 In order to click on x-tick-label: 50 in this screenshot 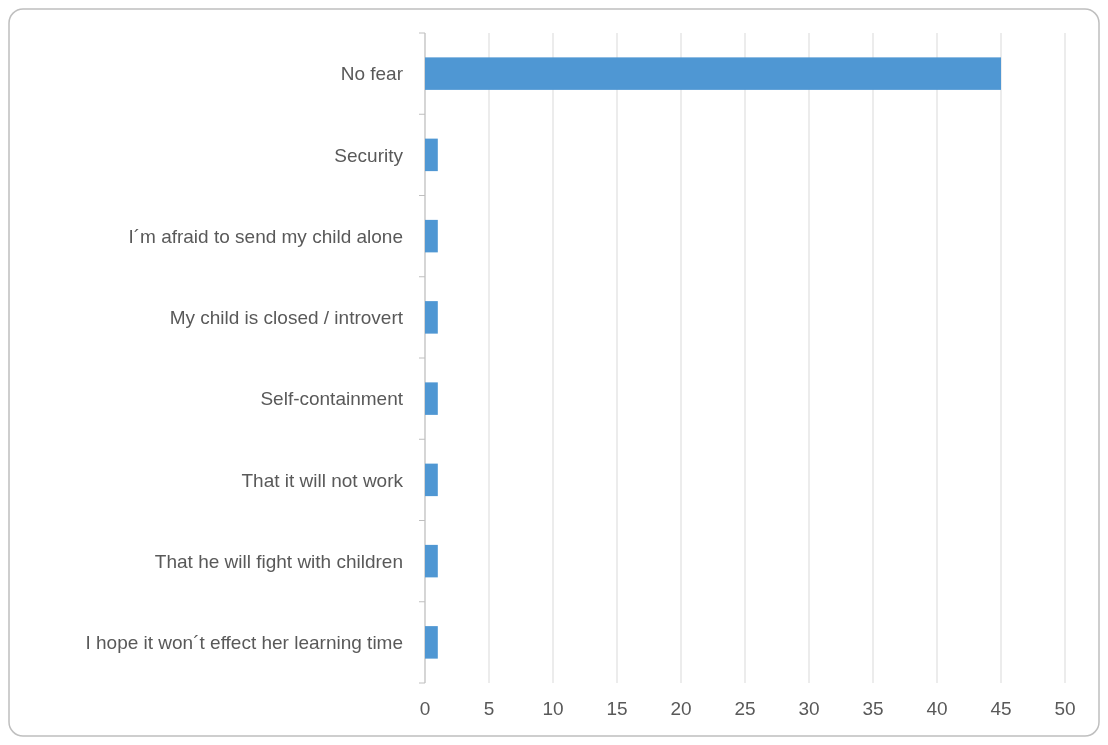, I will do `click(1065, 708)`.